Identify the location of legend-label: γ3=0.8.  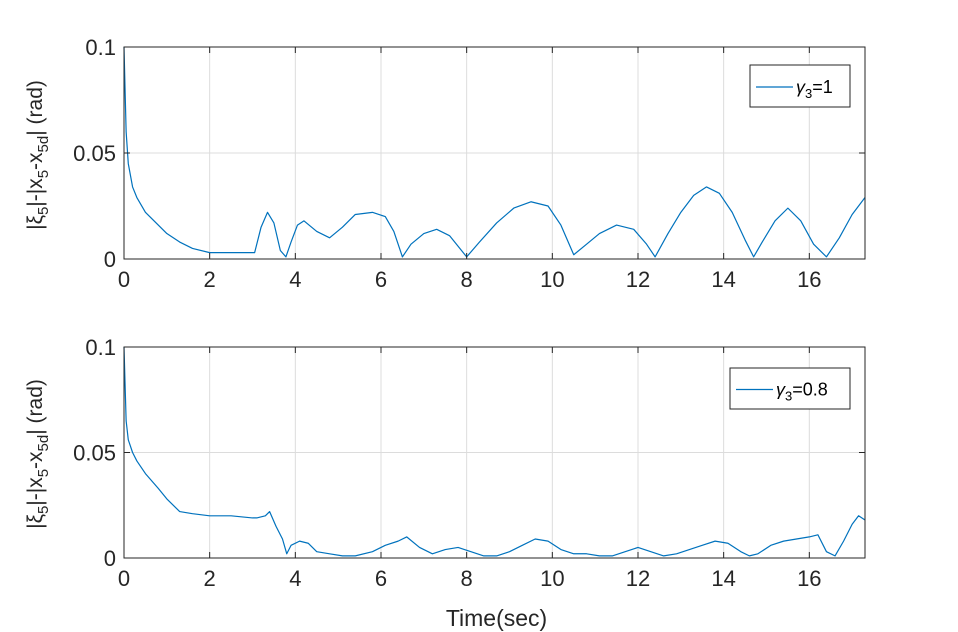
(802, 392).